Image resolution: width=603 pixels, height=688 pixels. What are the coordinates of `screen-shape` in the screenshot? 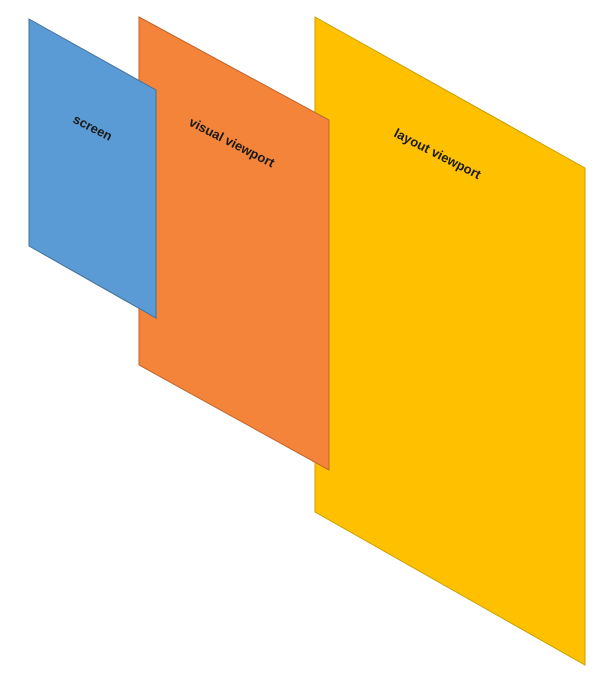 It's located at (92, 168).